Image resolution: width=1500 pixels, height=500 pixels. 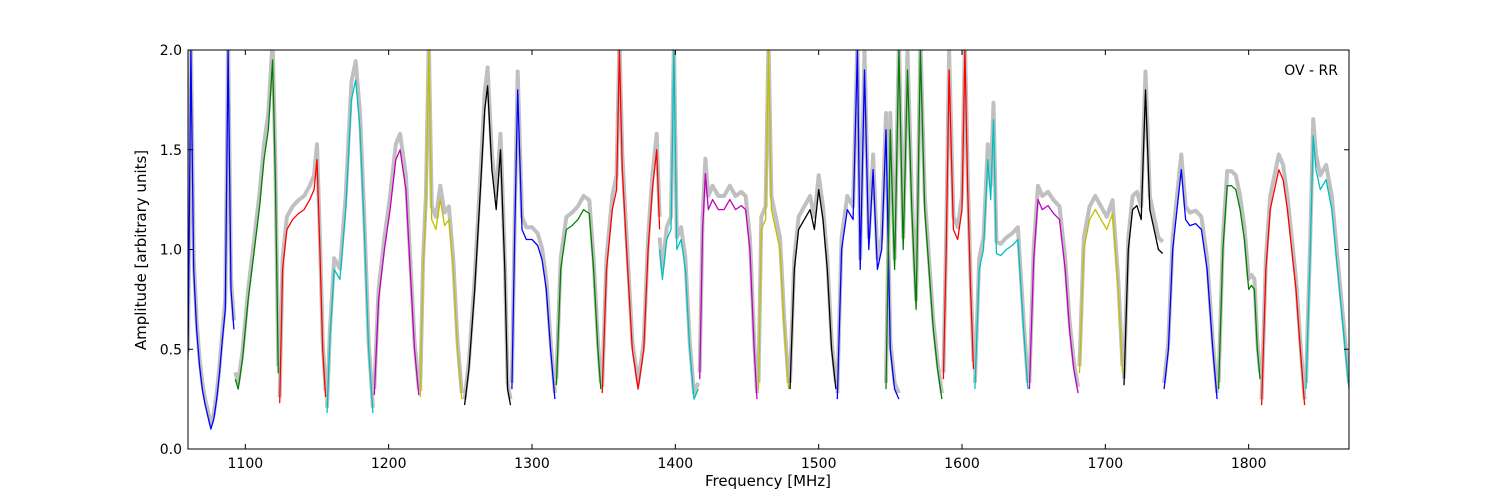 I want to click on x-tick-label: 1300, so click(x=532, y=464).